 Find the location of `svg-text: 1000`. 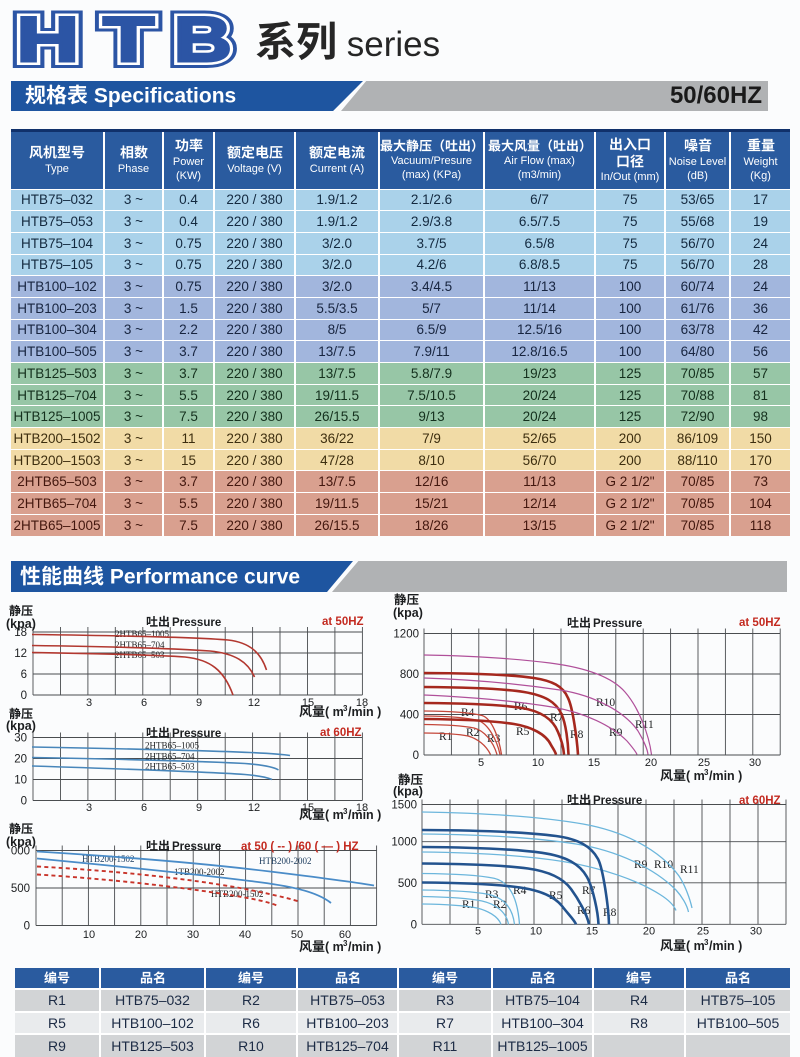

svg-text: 1000 is located at coordinates (404, 843).